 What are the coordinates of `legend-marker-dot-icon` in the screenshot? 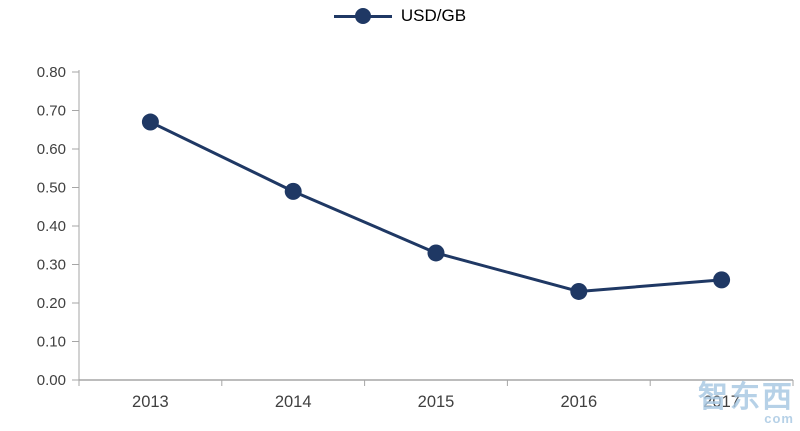 It's located at (362, 16).